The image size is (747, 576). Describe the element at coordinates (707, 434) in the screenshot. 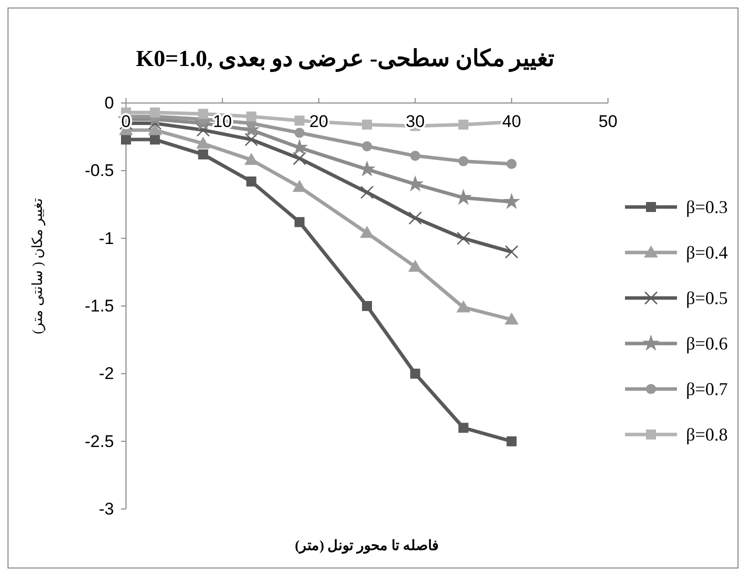

I see `legend-label: β=0.8` at that location.